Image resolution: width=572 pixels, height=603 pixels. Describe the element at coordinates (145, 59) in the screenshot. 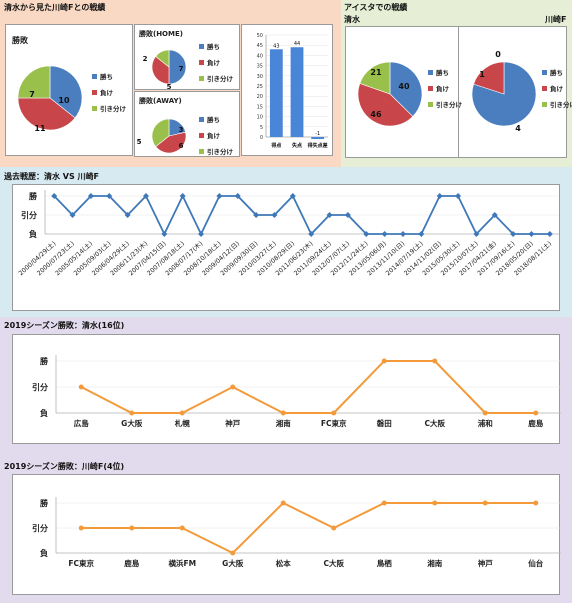

I see `pie-home-value-label-2: 2` at that location.